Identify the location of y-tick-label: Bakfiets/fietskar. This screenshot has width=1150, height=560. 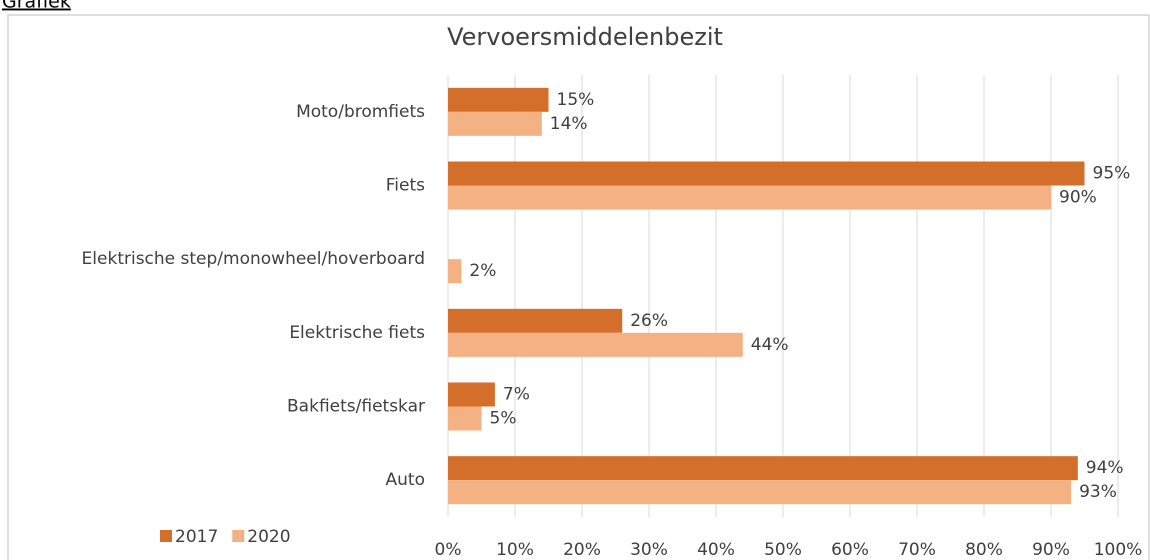
(356, 407).